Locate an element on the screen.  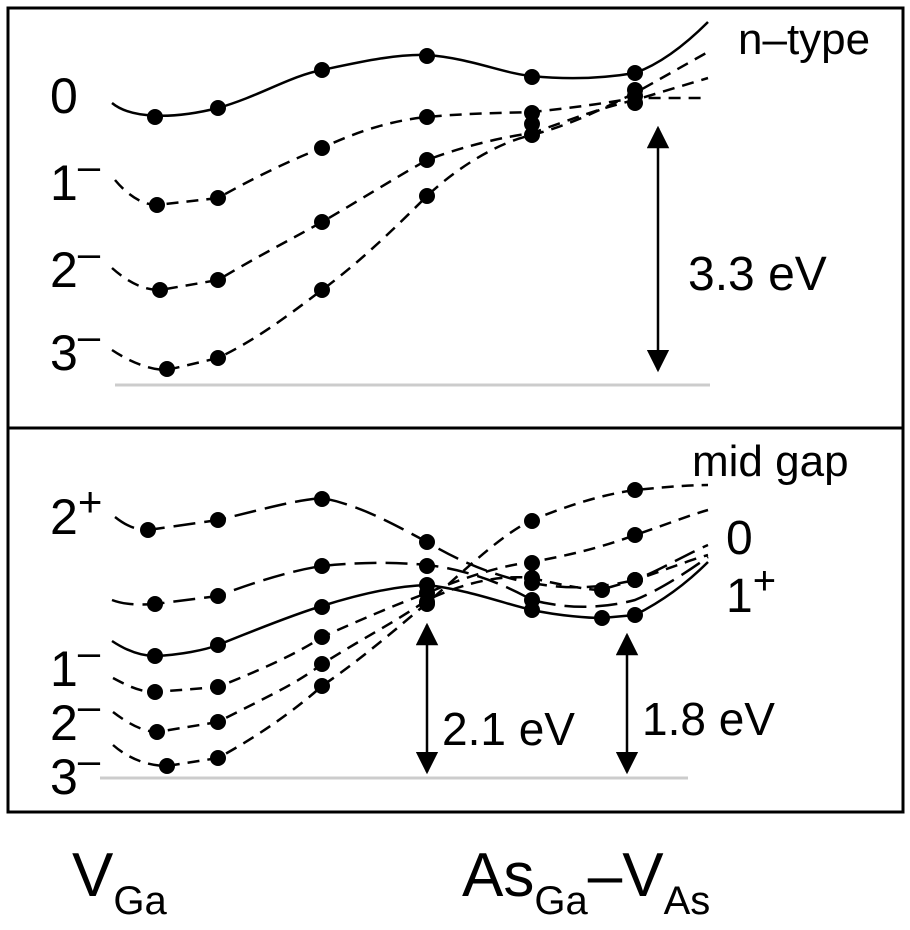
bottom-condition-label: mid gap is located at coordinates (770, 461).